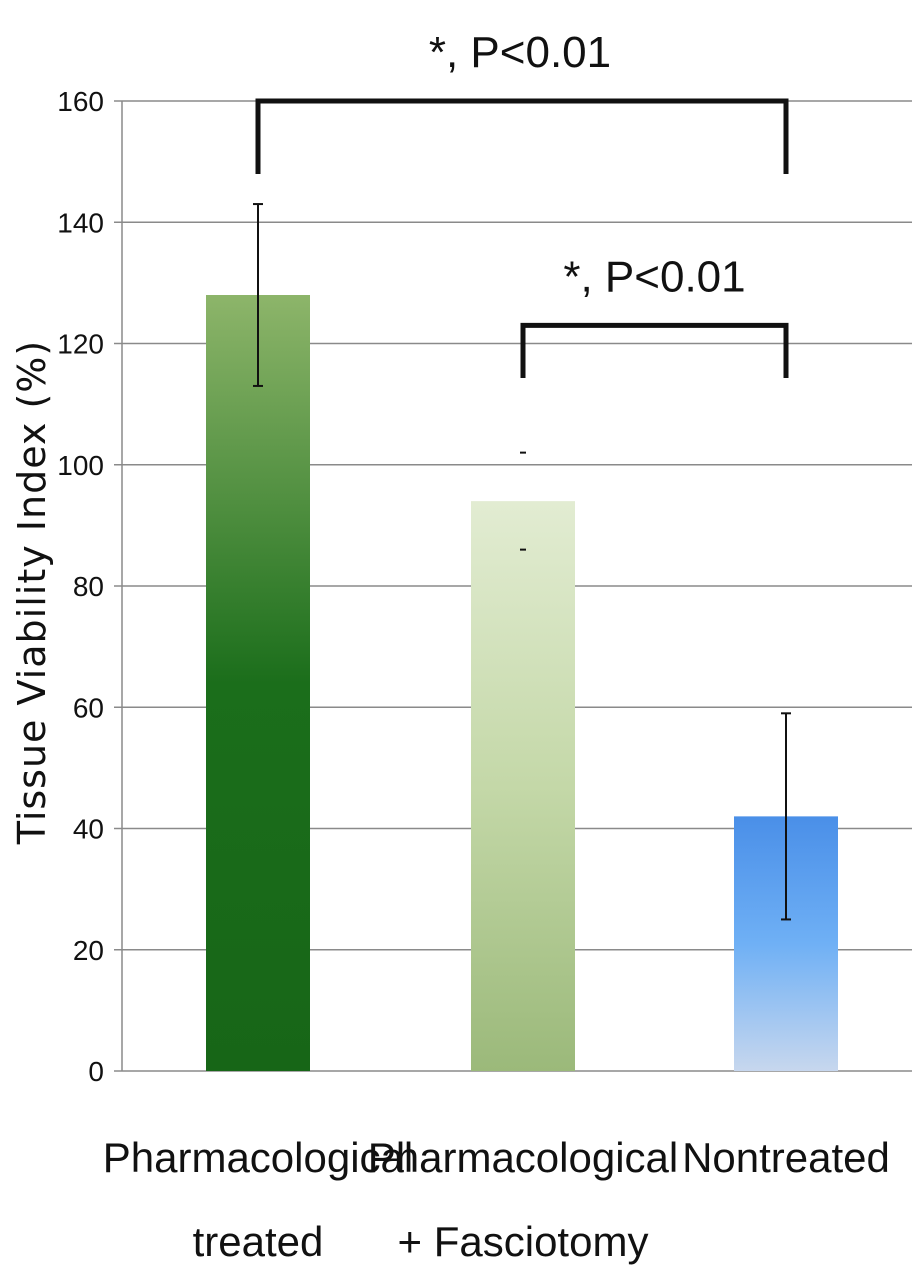  I want to click on y-tick-label: 0, so click(96, 1071).